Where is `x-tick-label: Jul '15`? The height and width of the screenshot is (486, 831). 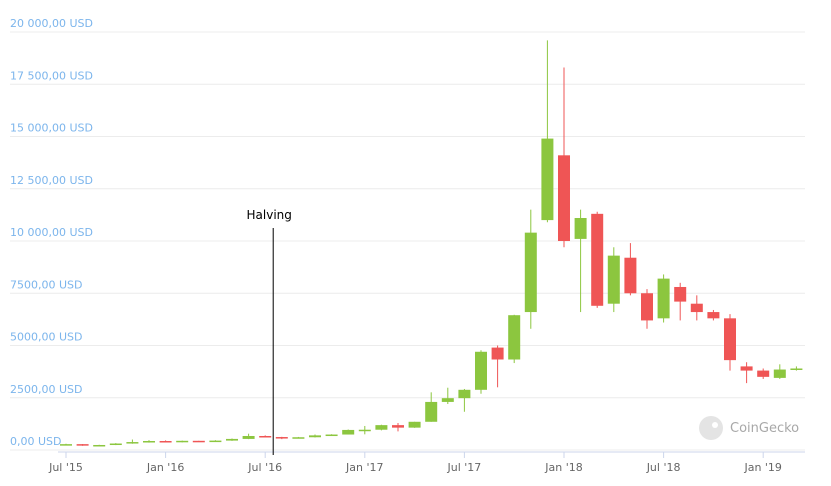
x-tick-label: Jul '15 is located at coordinates (65, 467).